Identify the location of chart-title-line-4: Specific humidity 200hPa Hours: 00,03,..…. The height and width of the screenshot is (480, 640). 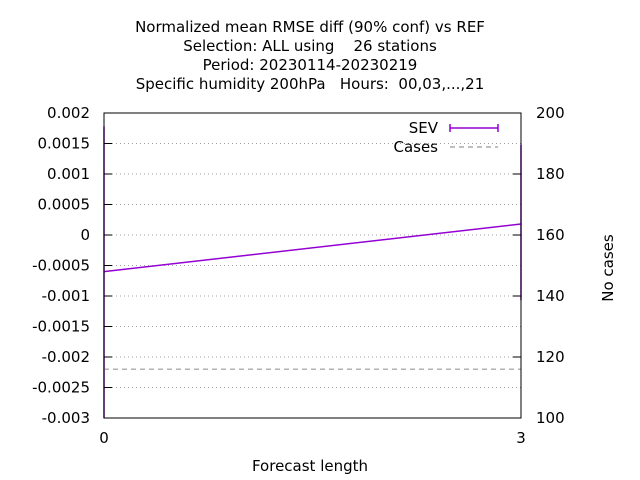
(310, 84).